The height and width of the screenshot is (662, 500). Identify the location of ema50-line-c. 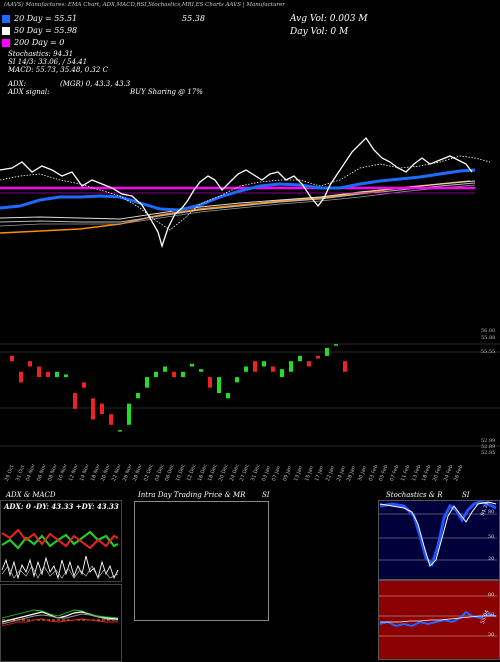
(238, 205).